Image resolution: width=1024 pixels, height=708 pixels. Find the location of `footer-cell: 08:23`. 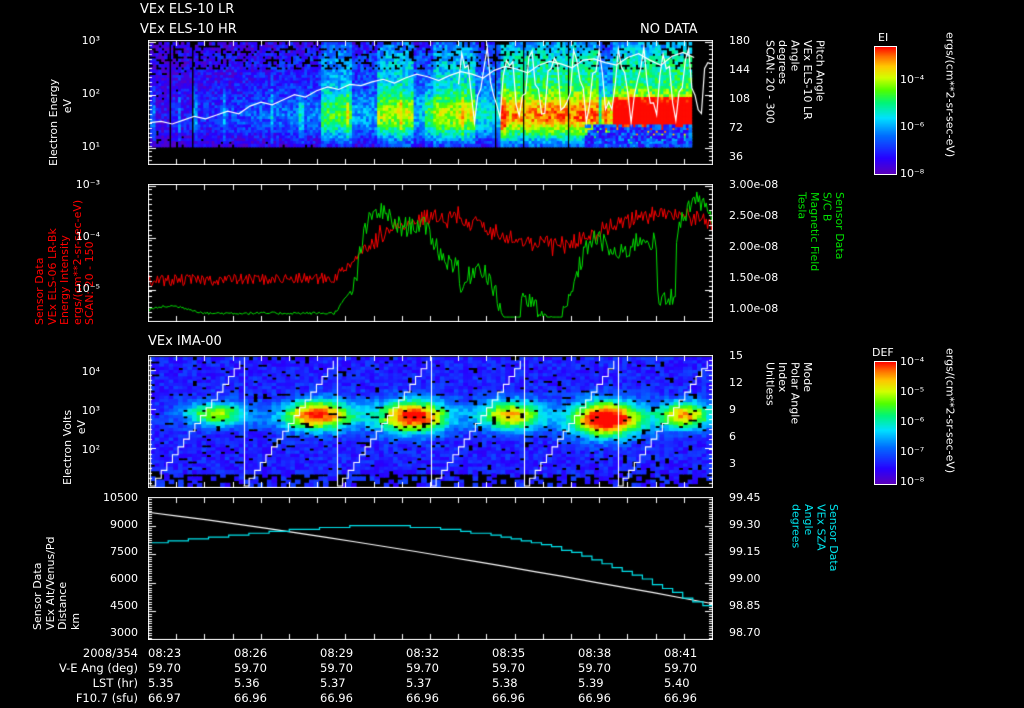

footer-cell: 08:23 is located at coordinates (165, 653).